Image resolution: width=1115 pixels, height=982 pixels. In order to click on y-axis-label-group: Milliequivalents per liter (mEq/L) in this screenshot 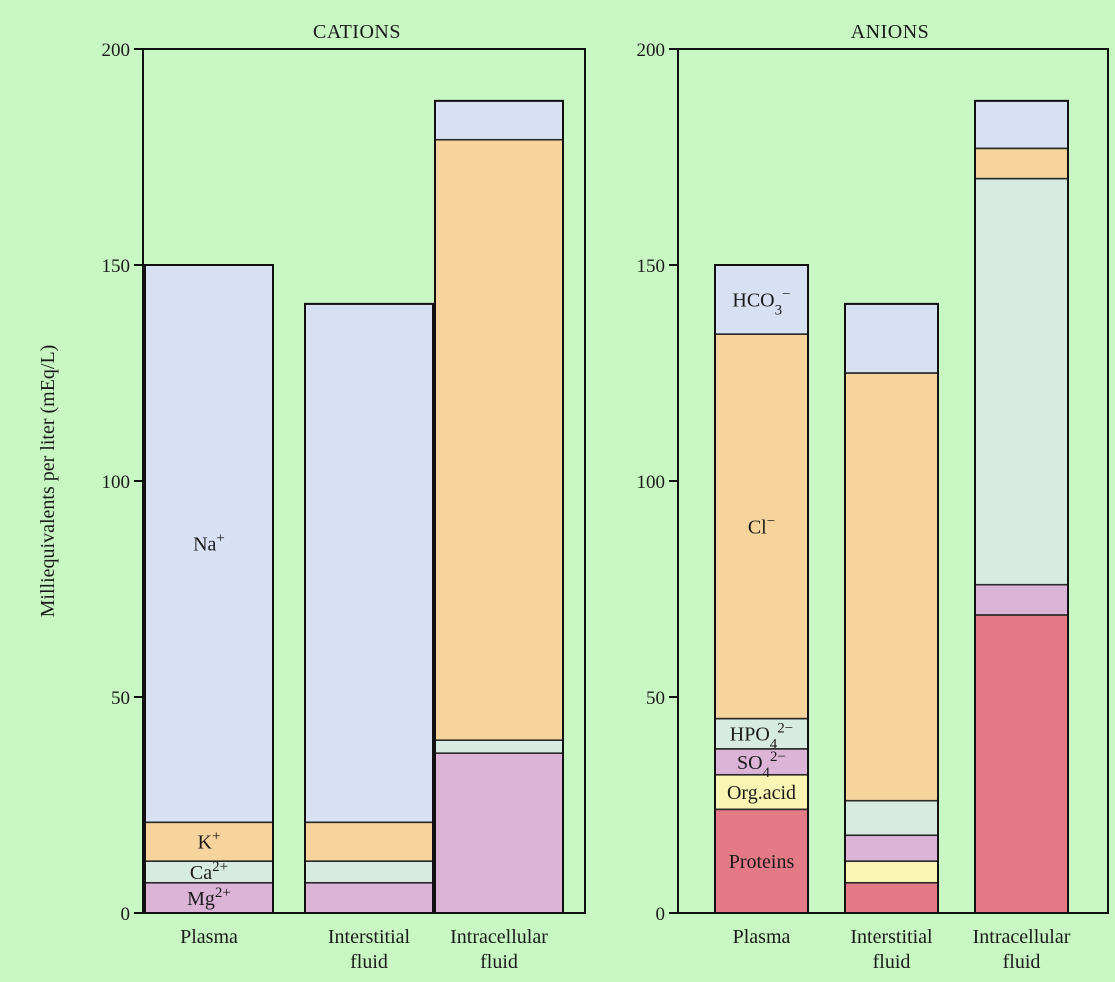, I will do `click(48, 481)`.